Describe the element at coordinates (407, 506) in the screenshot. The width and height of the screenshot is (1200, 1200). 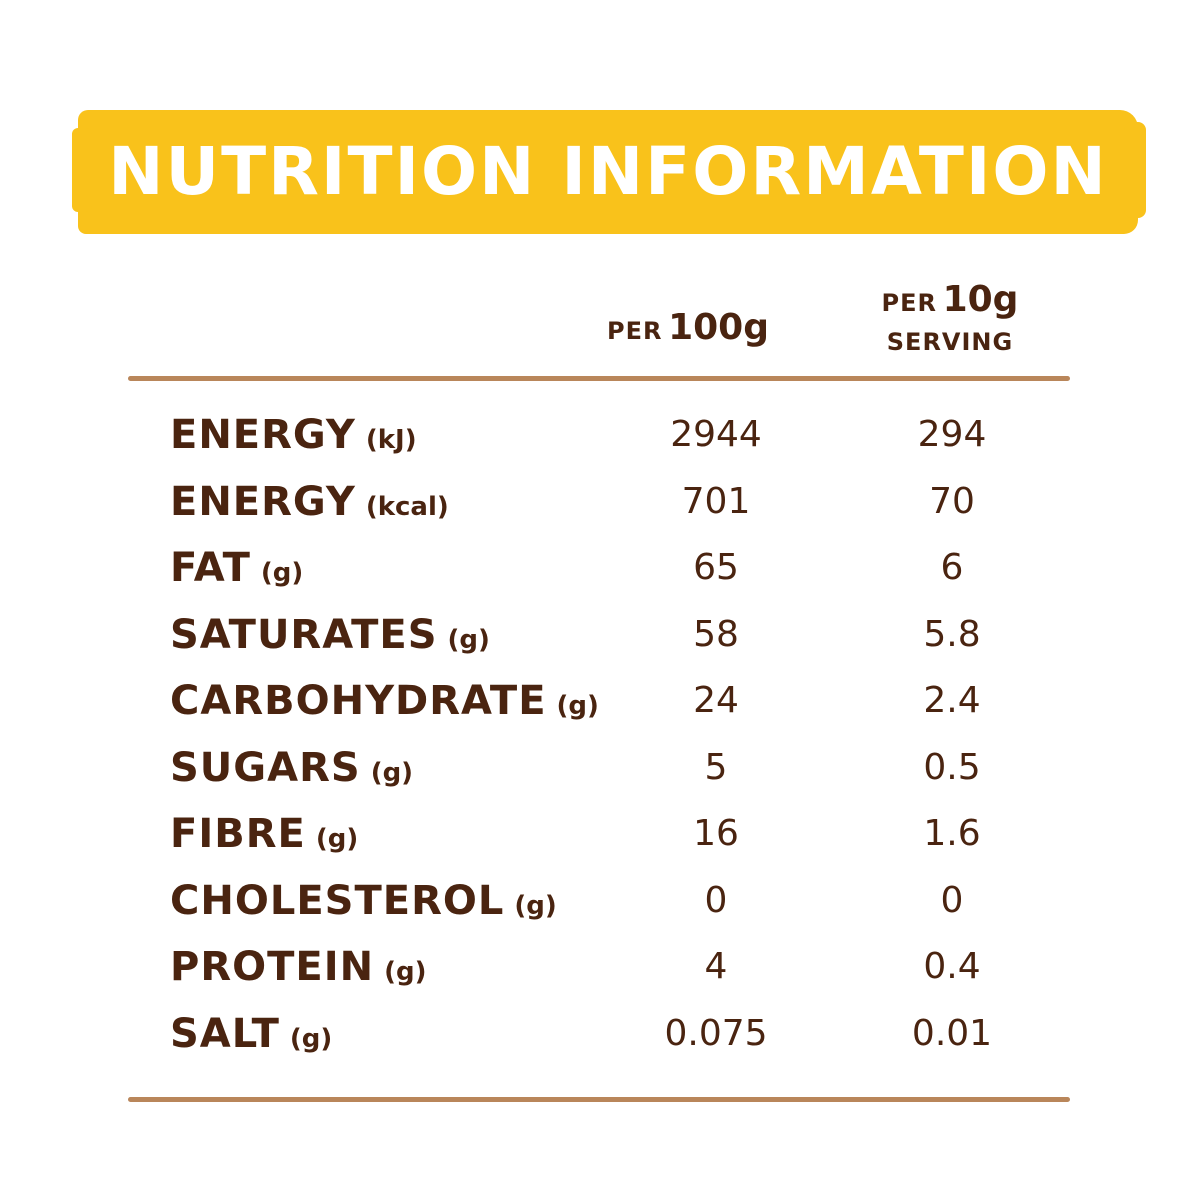
I see `nutrient-unit: (kcal)` at that location.